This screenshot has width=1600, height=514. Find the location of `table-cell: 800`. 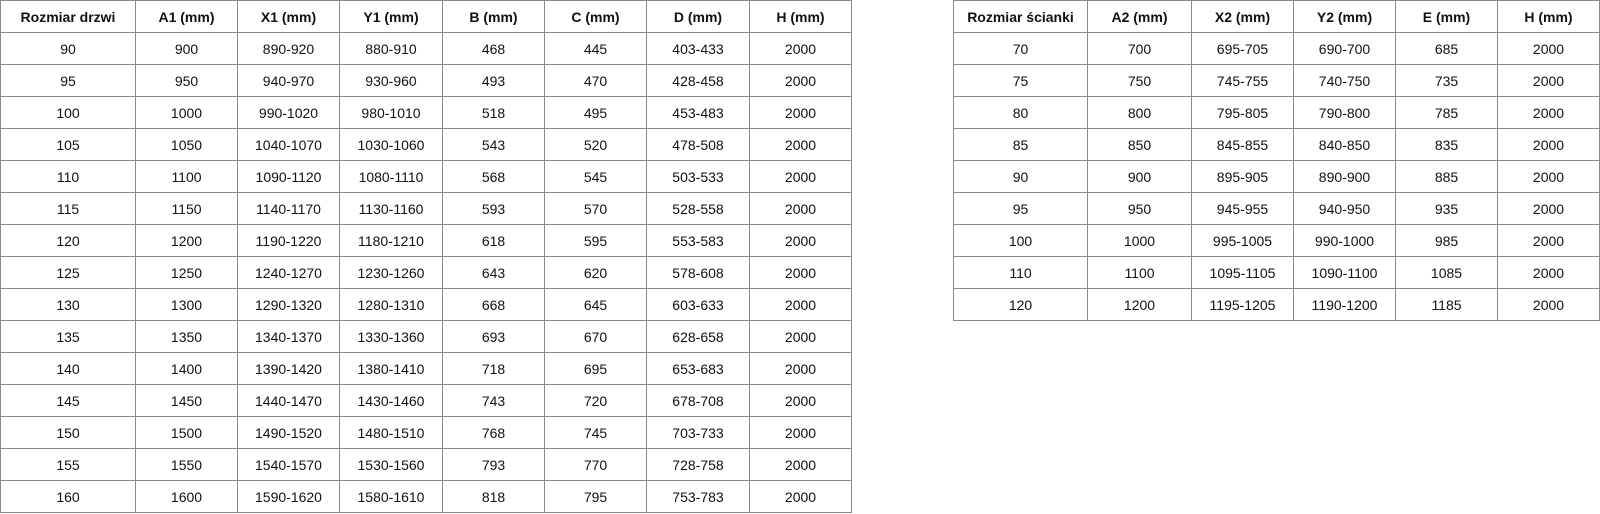

table-cell: 800 is located at coordinates (1139, 112).